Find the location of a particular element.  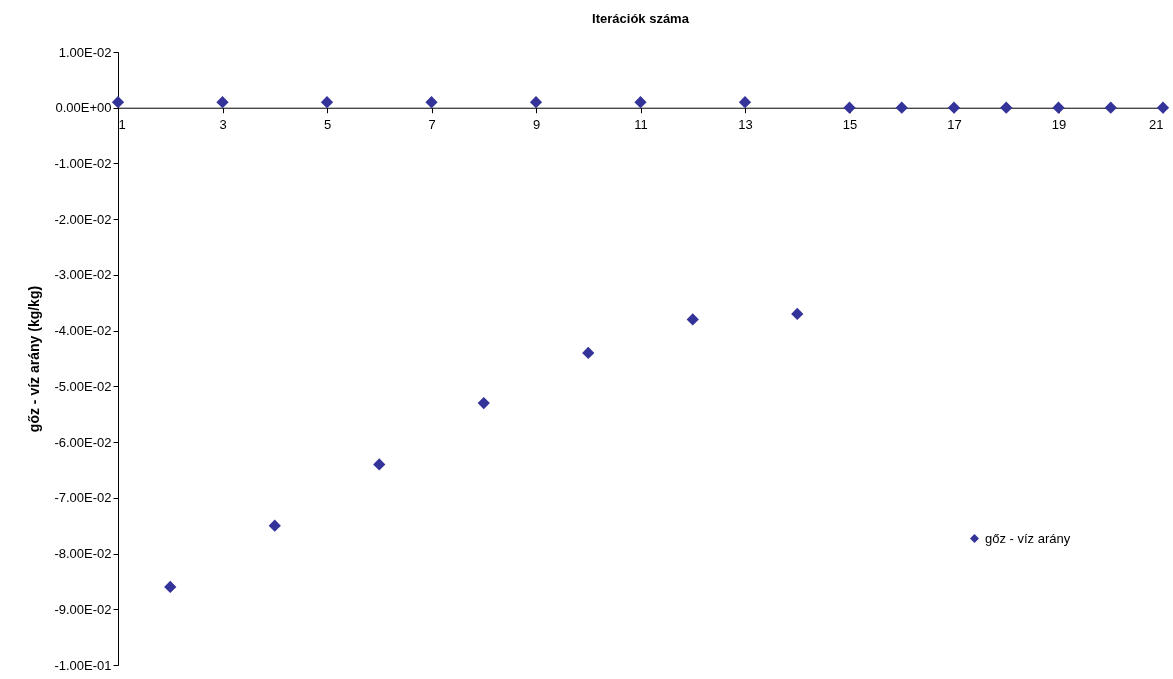

y-tick-label: 1.00E-02 is located at coordinates (85, 52).